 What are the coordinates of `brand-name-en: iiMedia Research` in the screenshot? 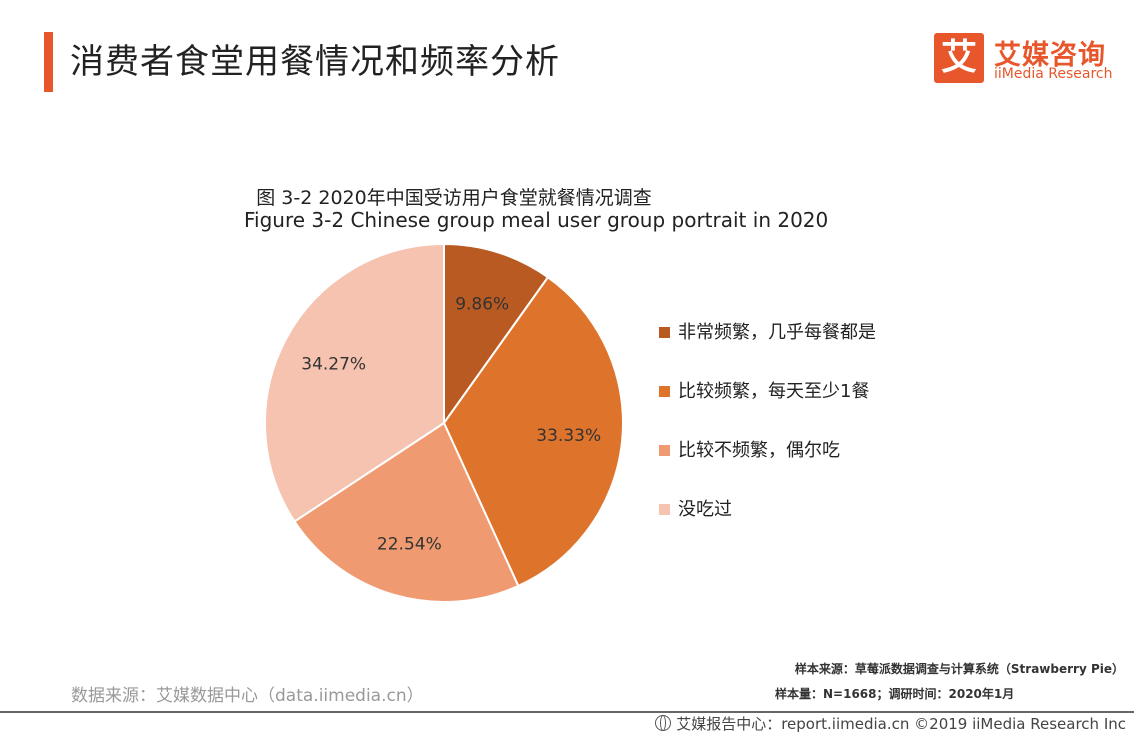 It's located at (1053, 74).